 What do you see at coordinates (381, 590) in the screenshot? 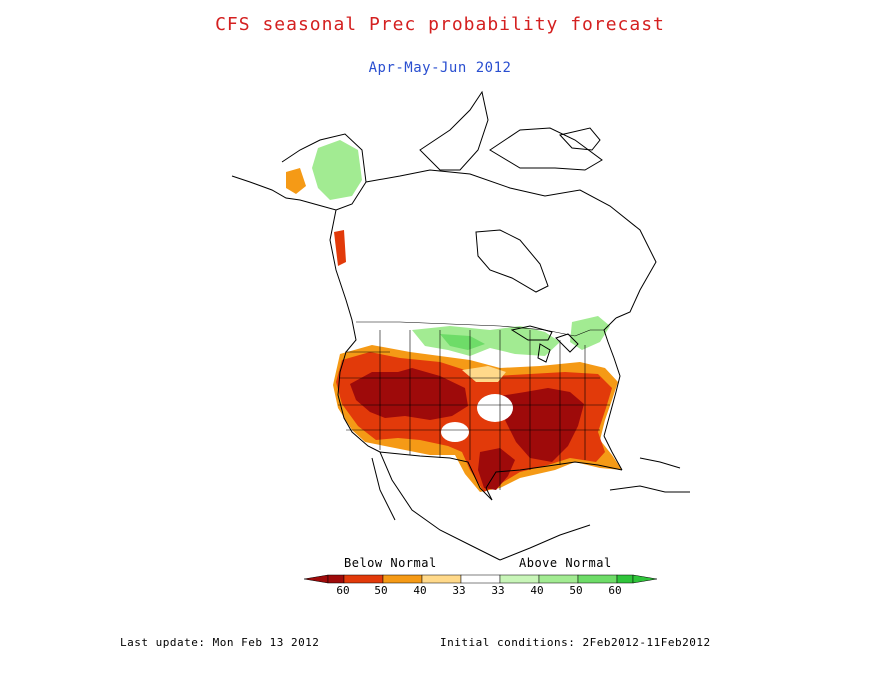
I see `legend-tick-below-50: 50` at bounding box center [381, 590].